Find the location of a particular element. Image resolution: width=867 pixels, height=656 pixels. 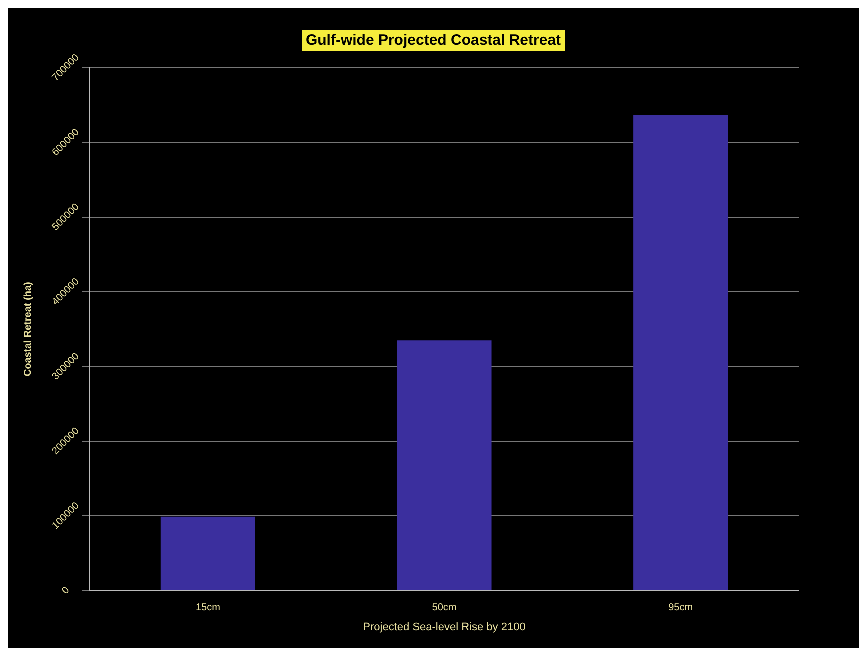

y-tick-label: 0 is located at coordinates (66, 590).